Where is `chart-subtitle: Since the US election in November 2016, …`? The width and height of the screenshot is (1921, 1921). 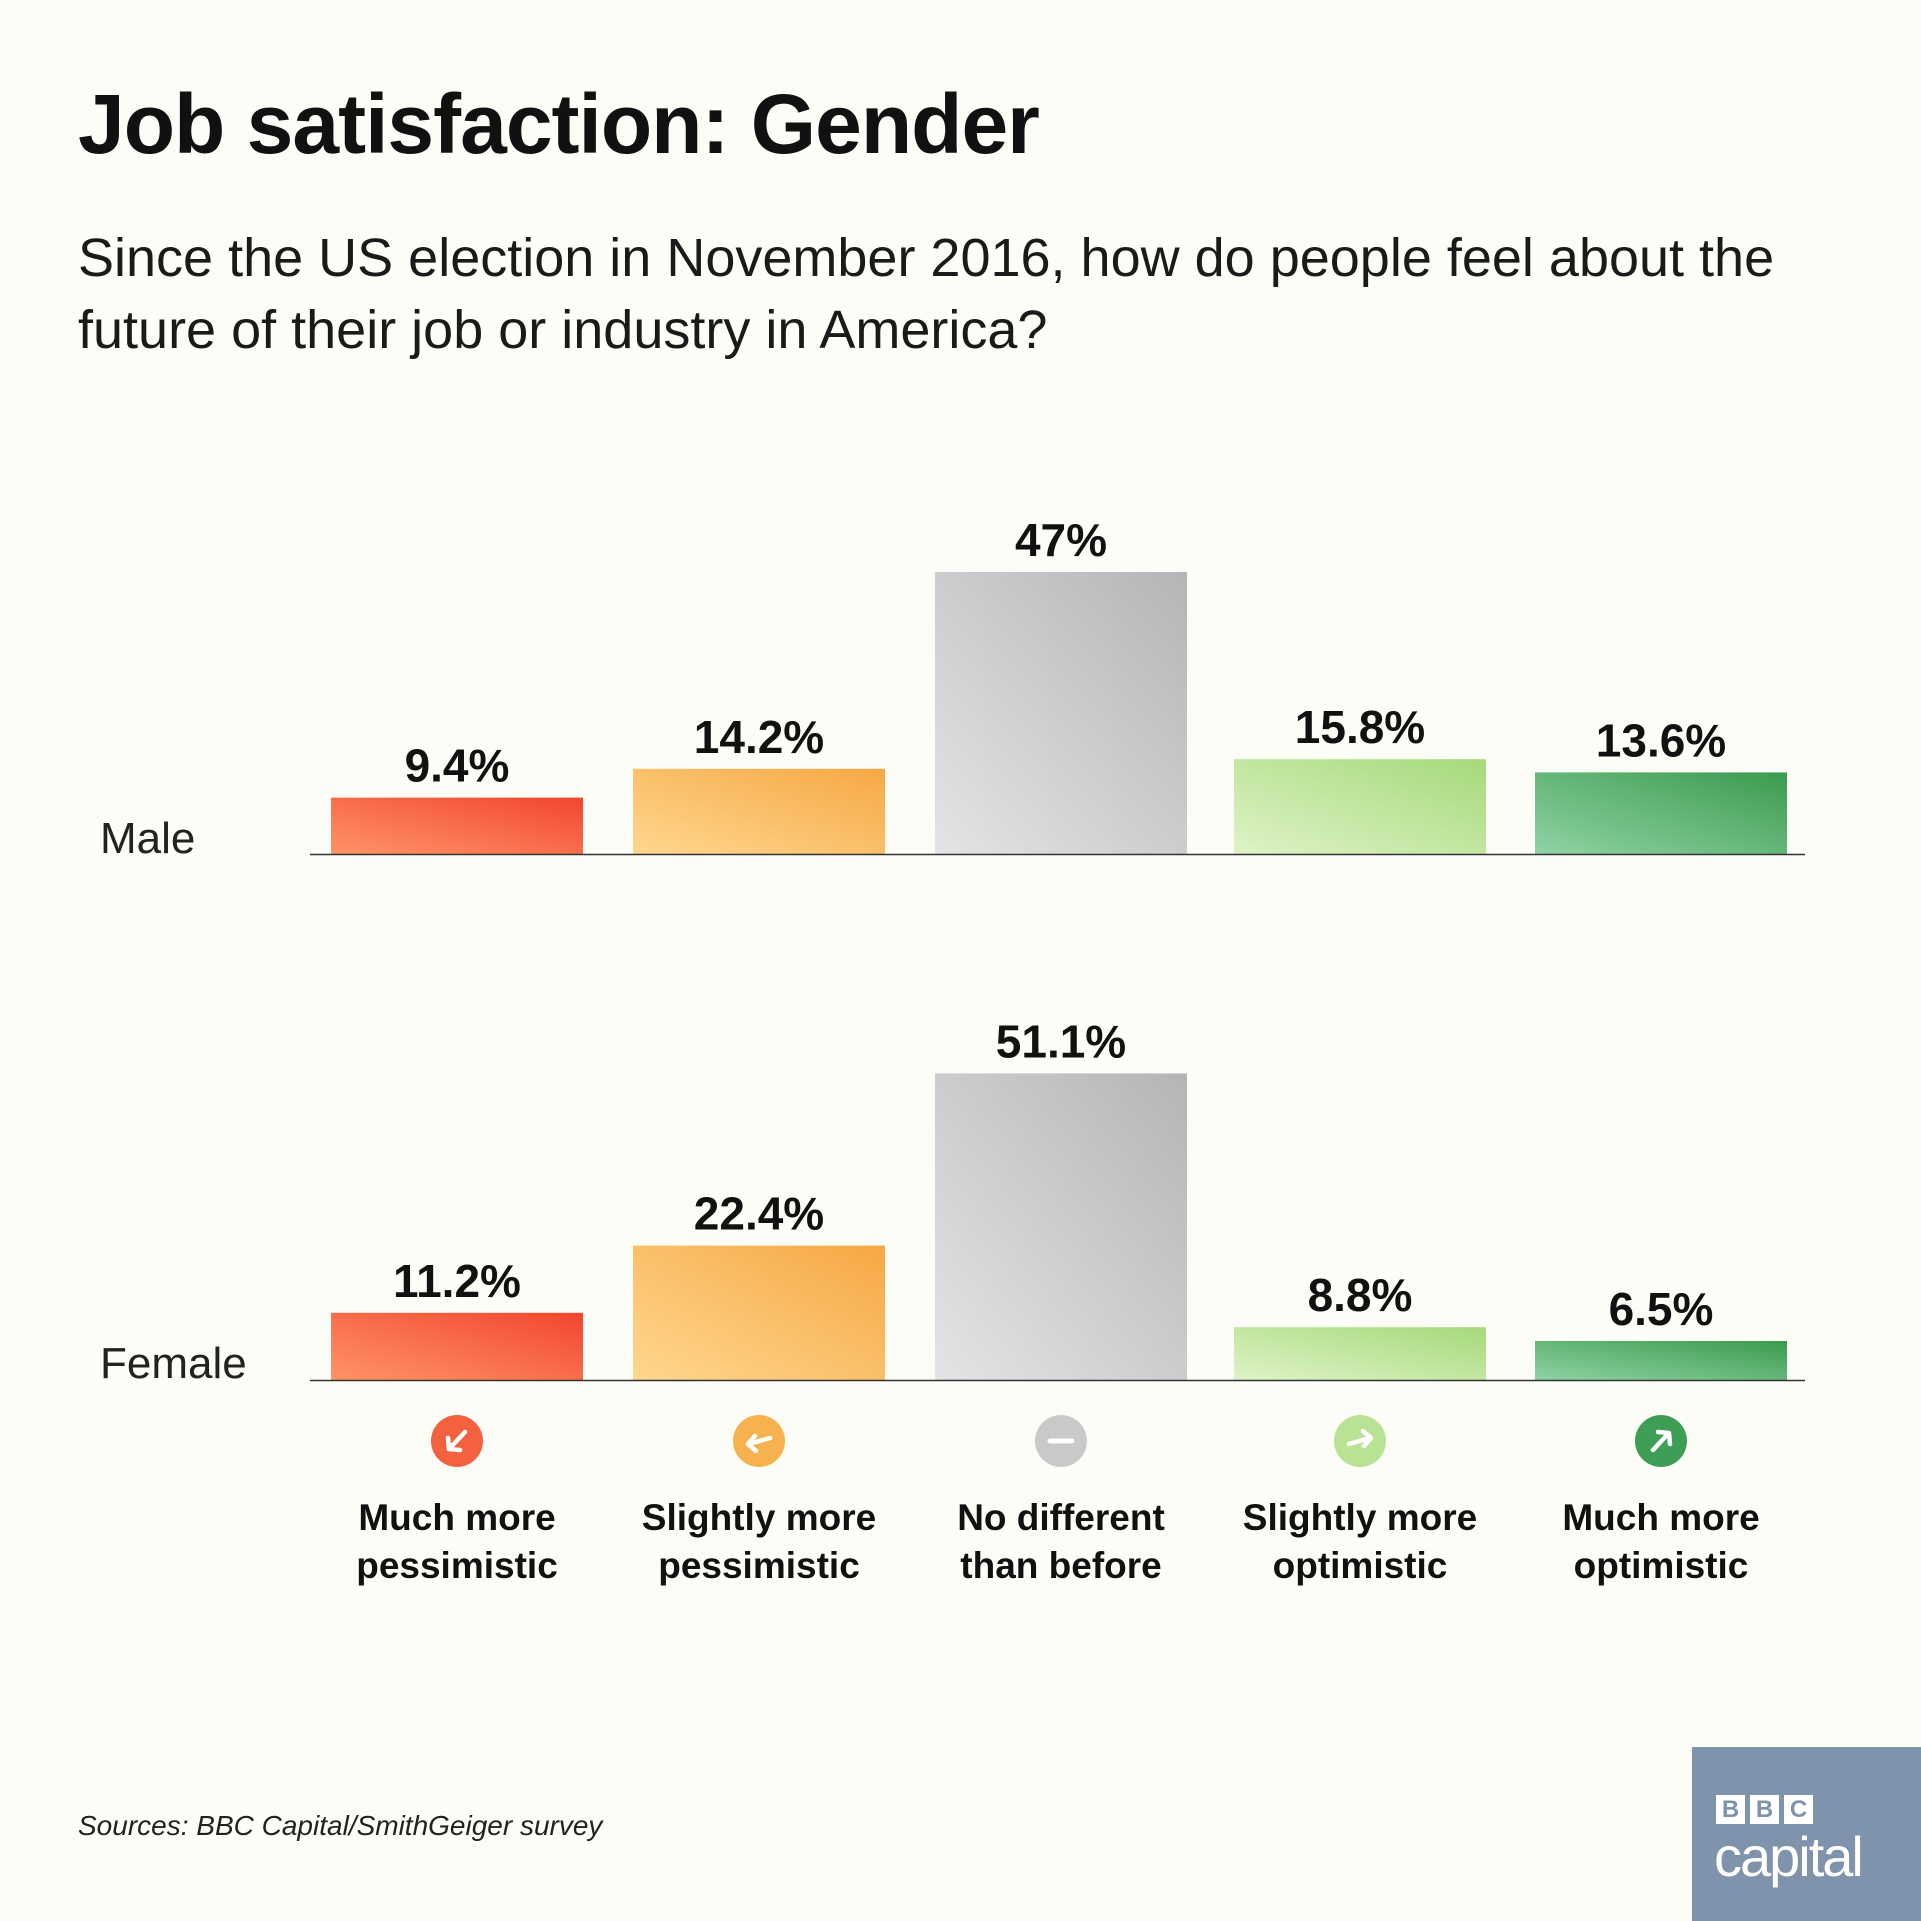
chart-subtitle: Since the US election in November 2016, … is located at coordinates (926, 294).